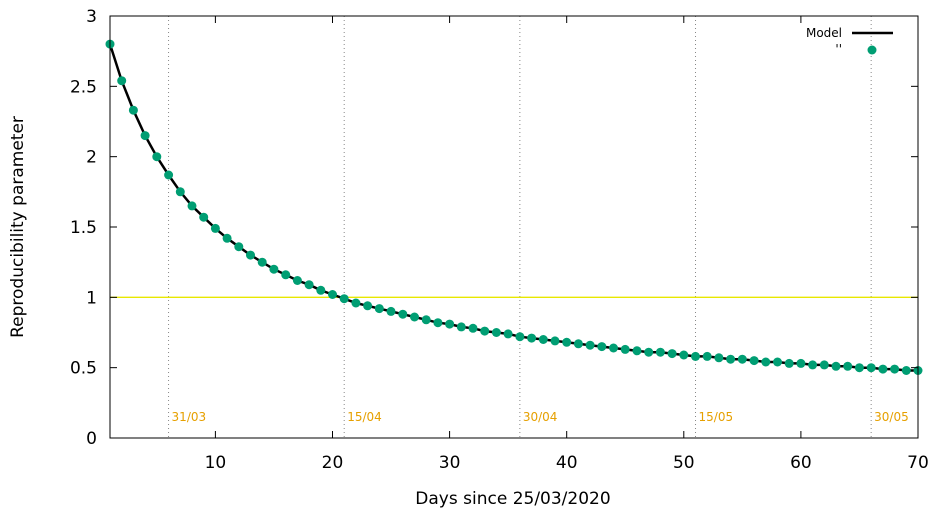 The height and width of the screenshot is (513, 935). What do you see at coordinates (918, 463) in the screenshot?
I see `x-tick-label: 70` at bounding box center [918, 463].